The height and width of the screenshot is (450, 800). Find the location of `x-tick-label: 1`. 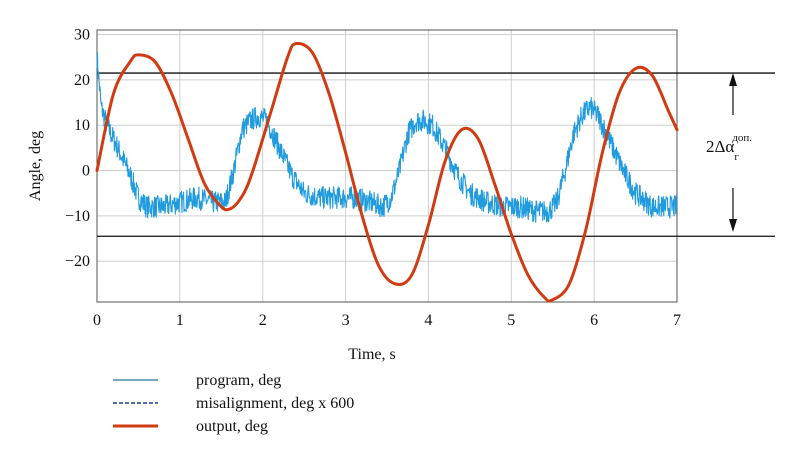

x-tick-label: 1 is located at coordinates (180, 320).